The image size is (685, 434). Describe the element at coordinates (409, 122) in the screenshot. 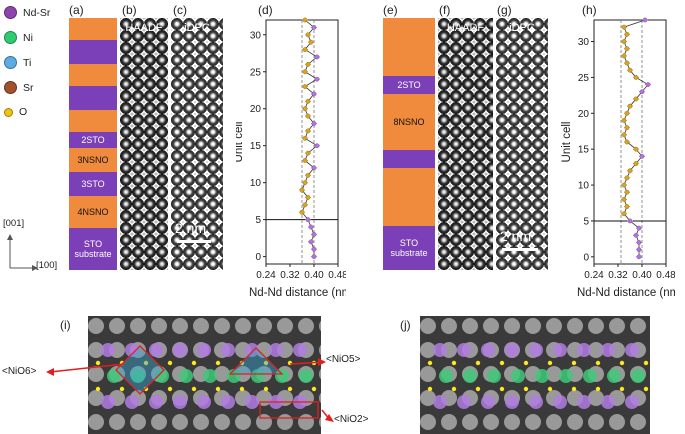

I see `layer-8nsno: 8NSNO` at that location.